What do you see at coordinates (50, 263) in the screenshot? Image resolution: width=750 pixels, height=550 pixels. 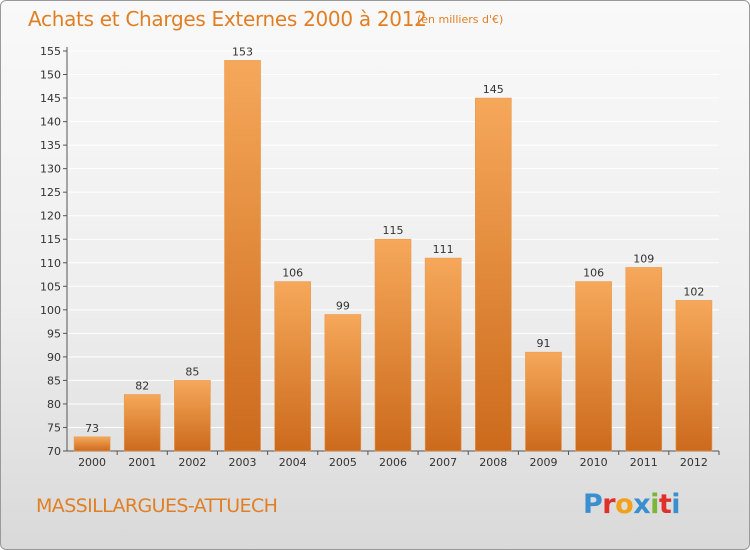 I see `y-tick-label: 110` at bounding box center [50, 263].